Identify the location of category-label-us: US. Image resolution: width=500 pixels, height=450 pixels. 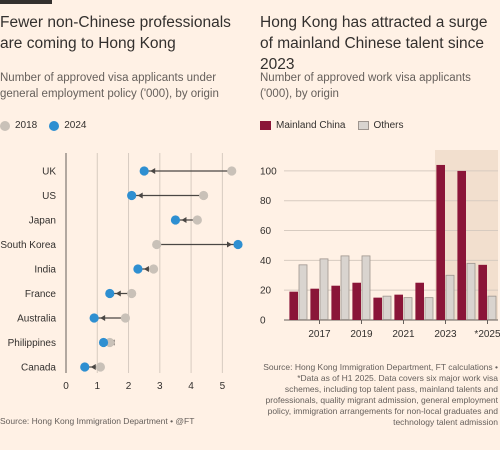
(49, 196).